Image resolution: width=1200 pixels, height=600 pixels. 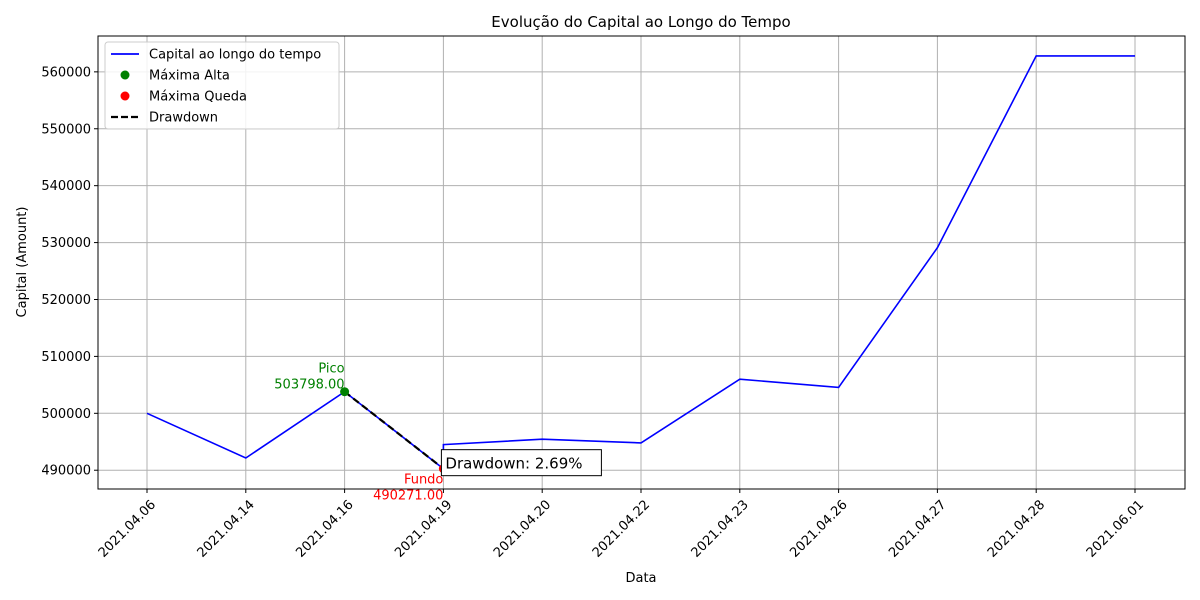 What do you see at coordinates (1115, 528) in the screenshot?
I see `x-tick-label: 2021.06.01` at bounding box center [1115, 528].